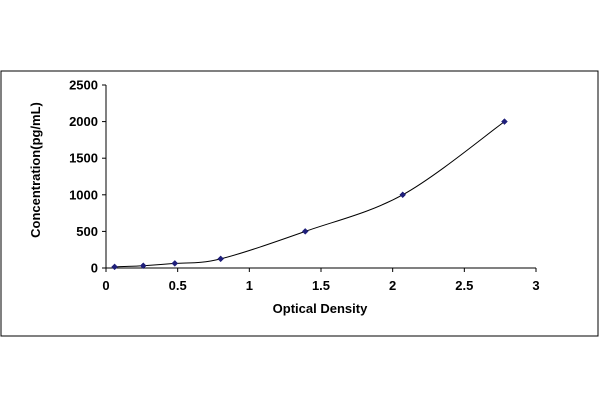 Image resolution: width=600 pixels, height=400 pixels. I want to click on y-tick-label: 2500, so click(83, 85).